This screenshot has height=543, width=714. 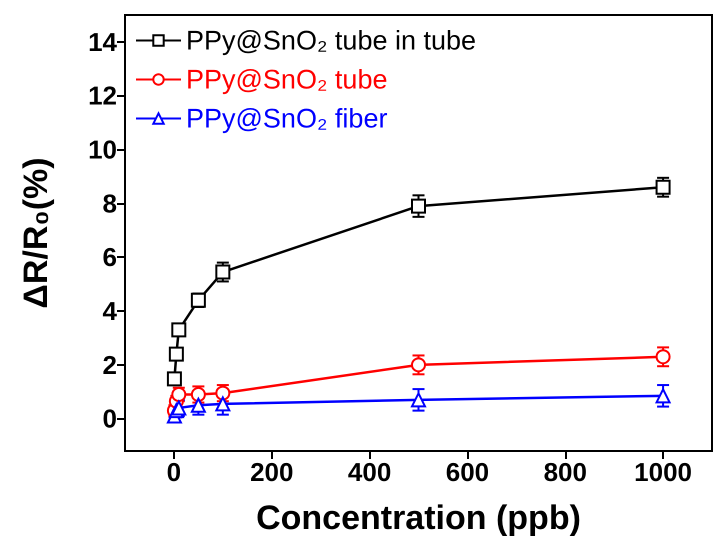 What do you see at coordinates (287, 119) in the screenshot?
I see `legend-label: PPy@SnO₂ fiber` at bounding box center [287, 119].